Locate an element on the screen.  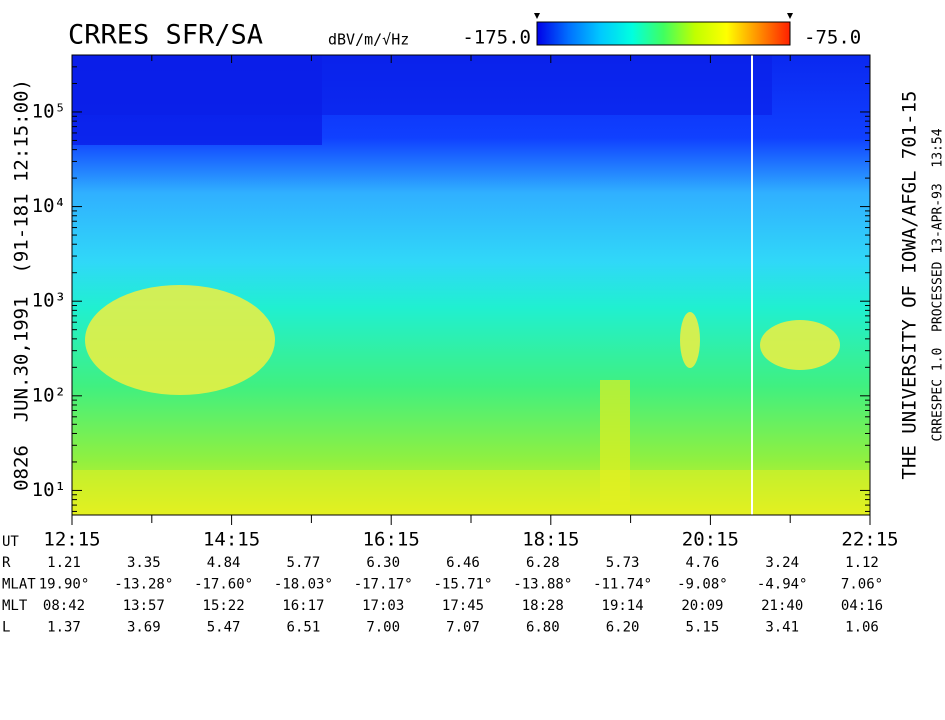
ephemeris-value: 08:42 is located at coordinates (64, 606).